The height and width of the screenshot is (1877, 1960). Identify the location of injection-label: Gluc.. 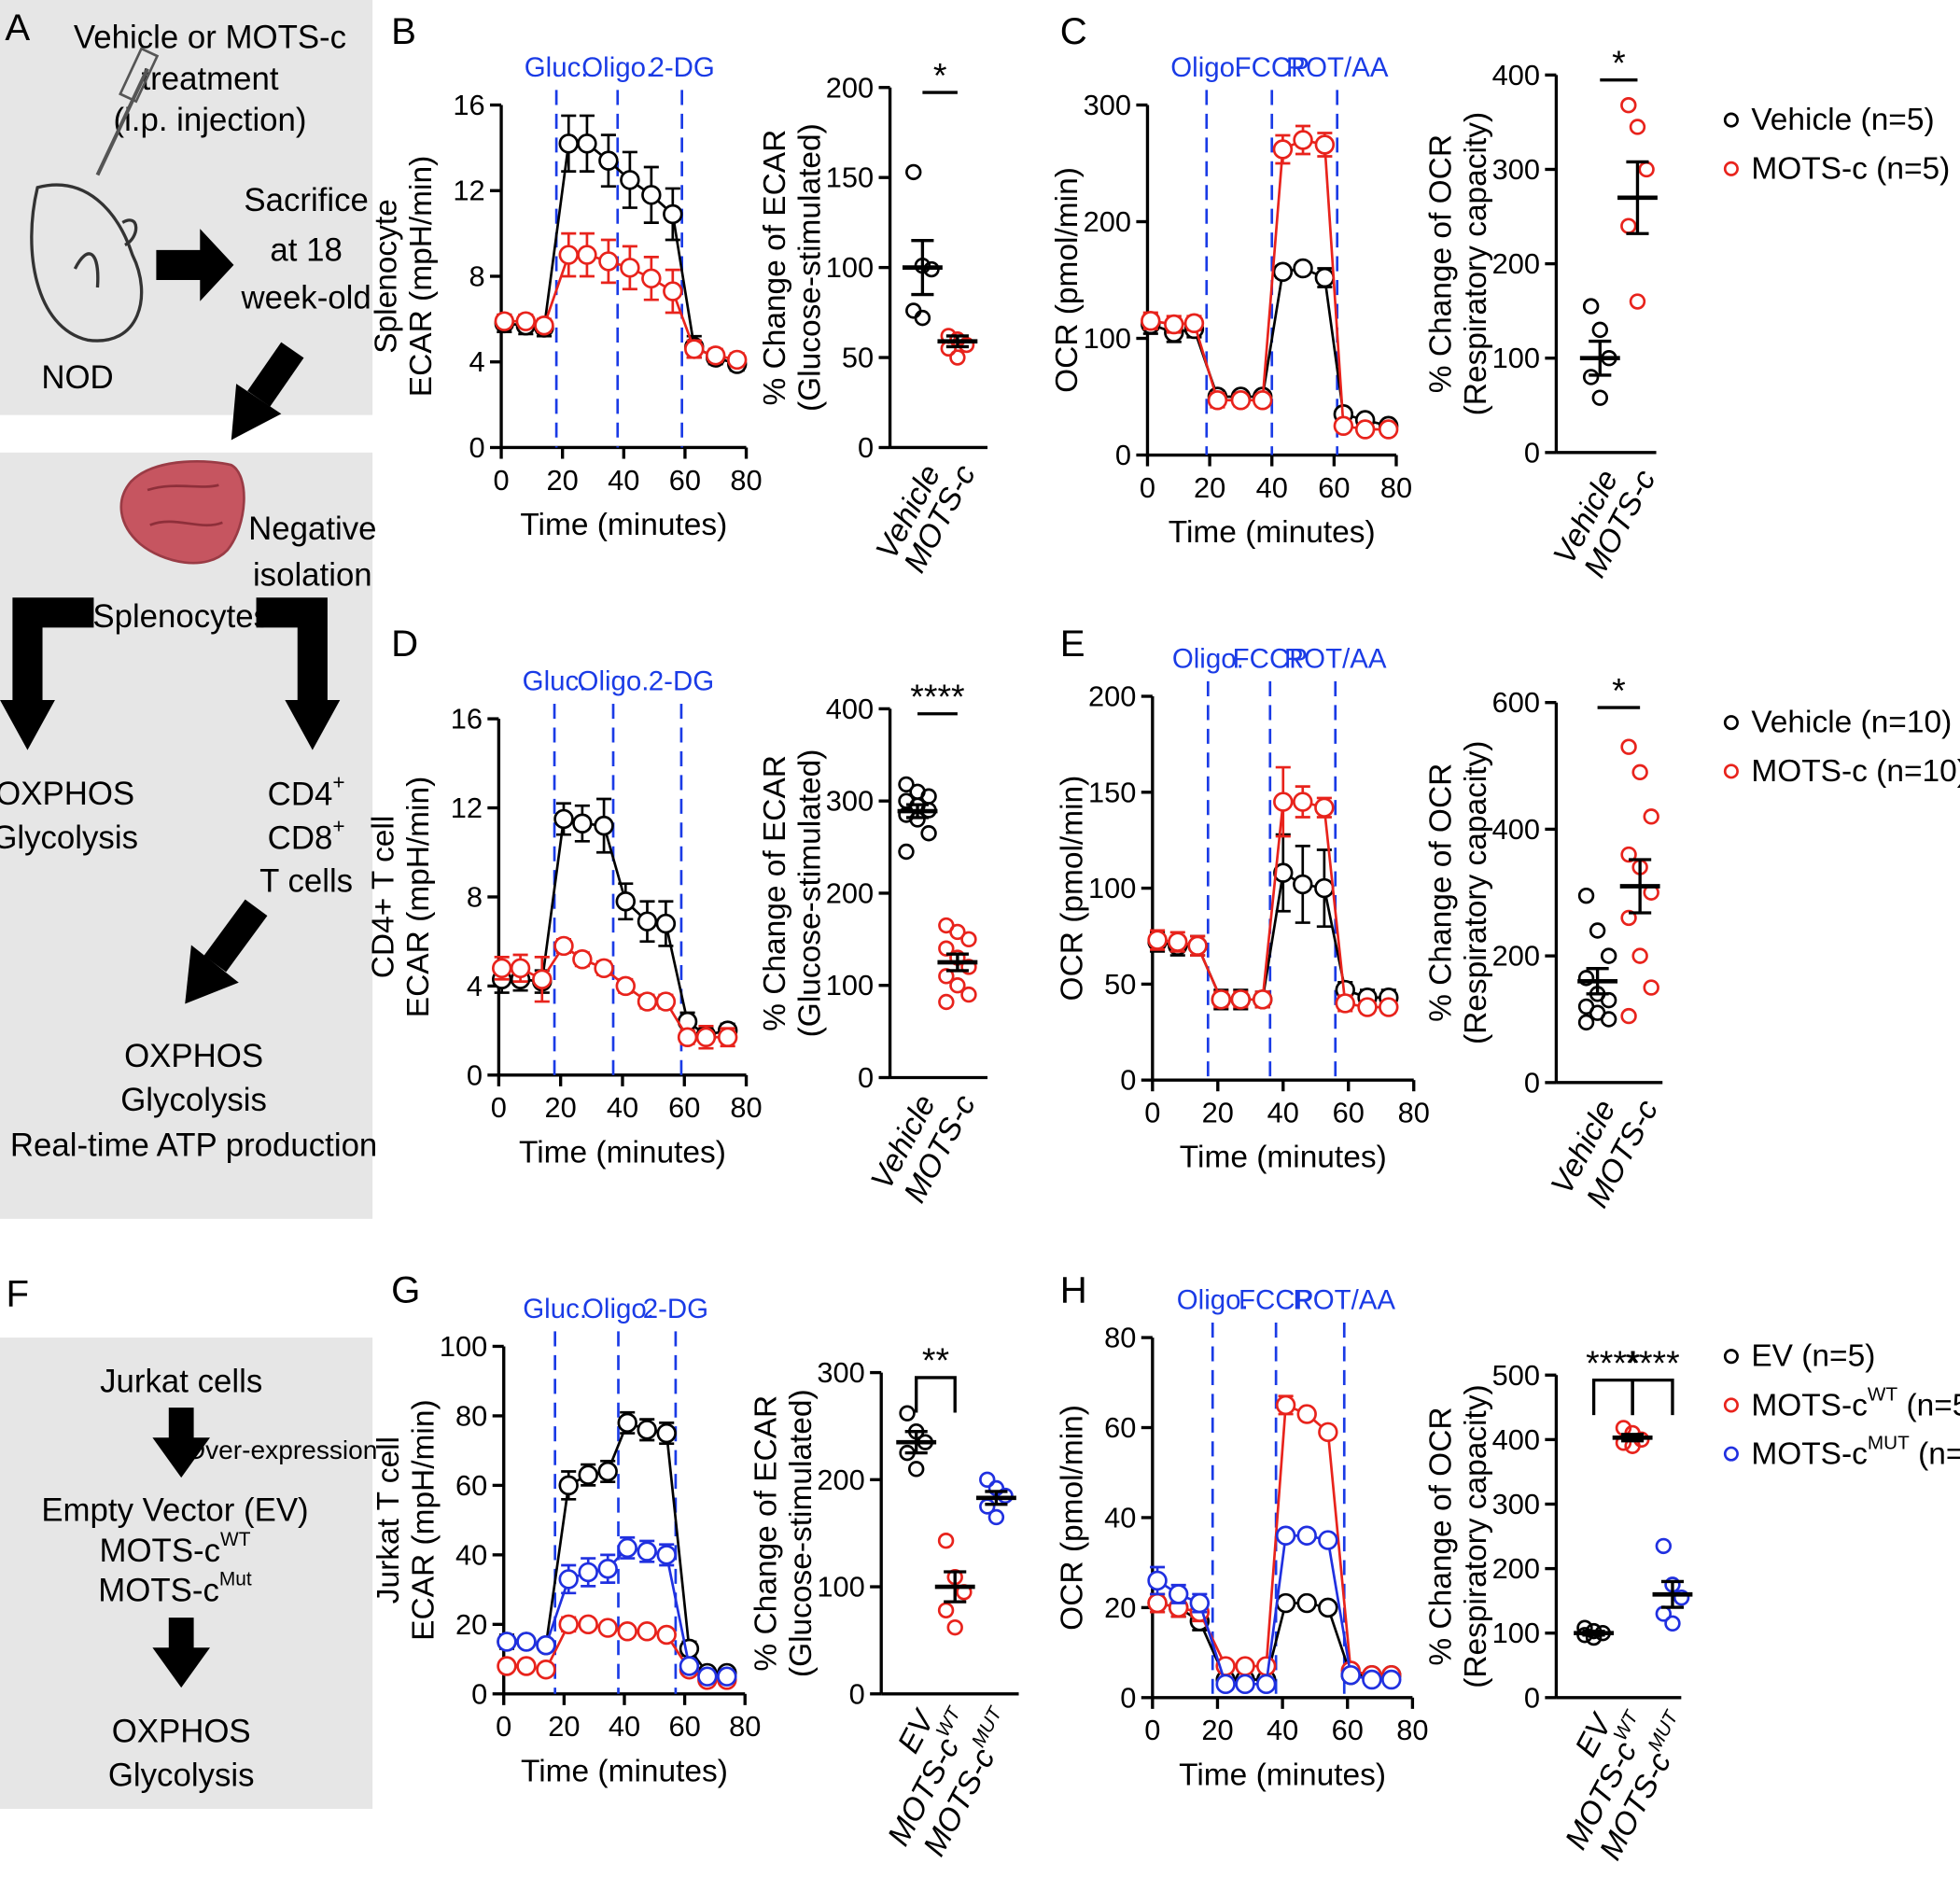
(555, 1309).